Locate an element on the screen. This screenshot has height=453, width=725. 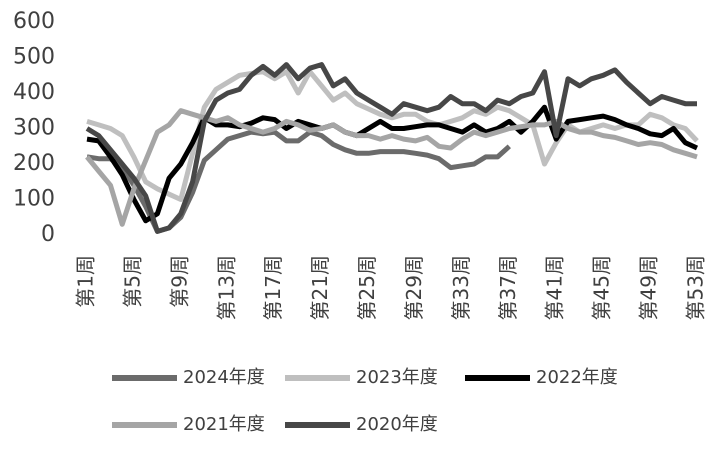
x-tick-label: 第37周 is located at coordinates (508, 287).